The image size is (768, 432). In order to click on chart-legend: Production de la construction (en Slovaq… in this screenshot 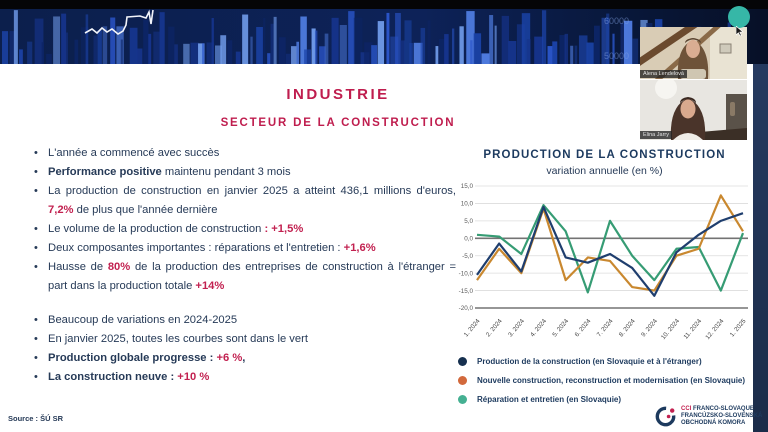, I will do `click(604, 380)`.